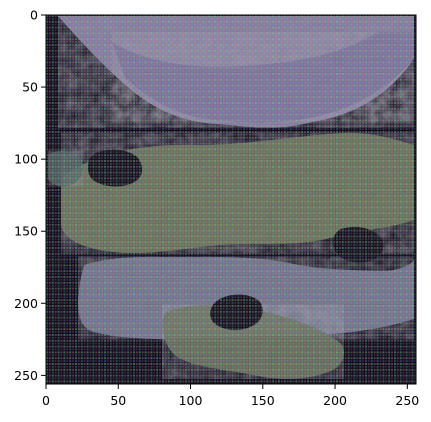  I want to click on y-tick-label: 150, so click(26, 231).